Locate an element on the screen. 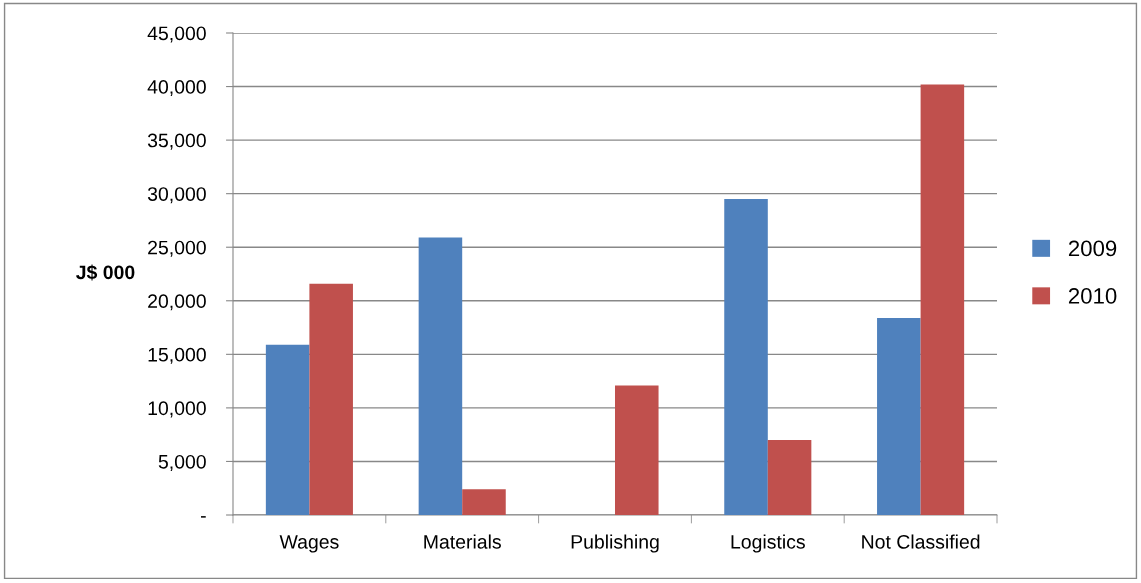  y-tick-label: 15,000 is located at coordinates (177, 355).